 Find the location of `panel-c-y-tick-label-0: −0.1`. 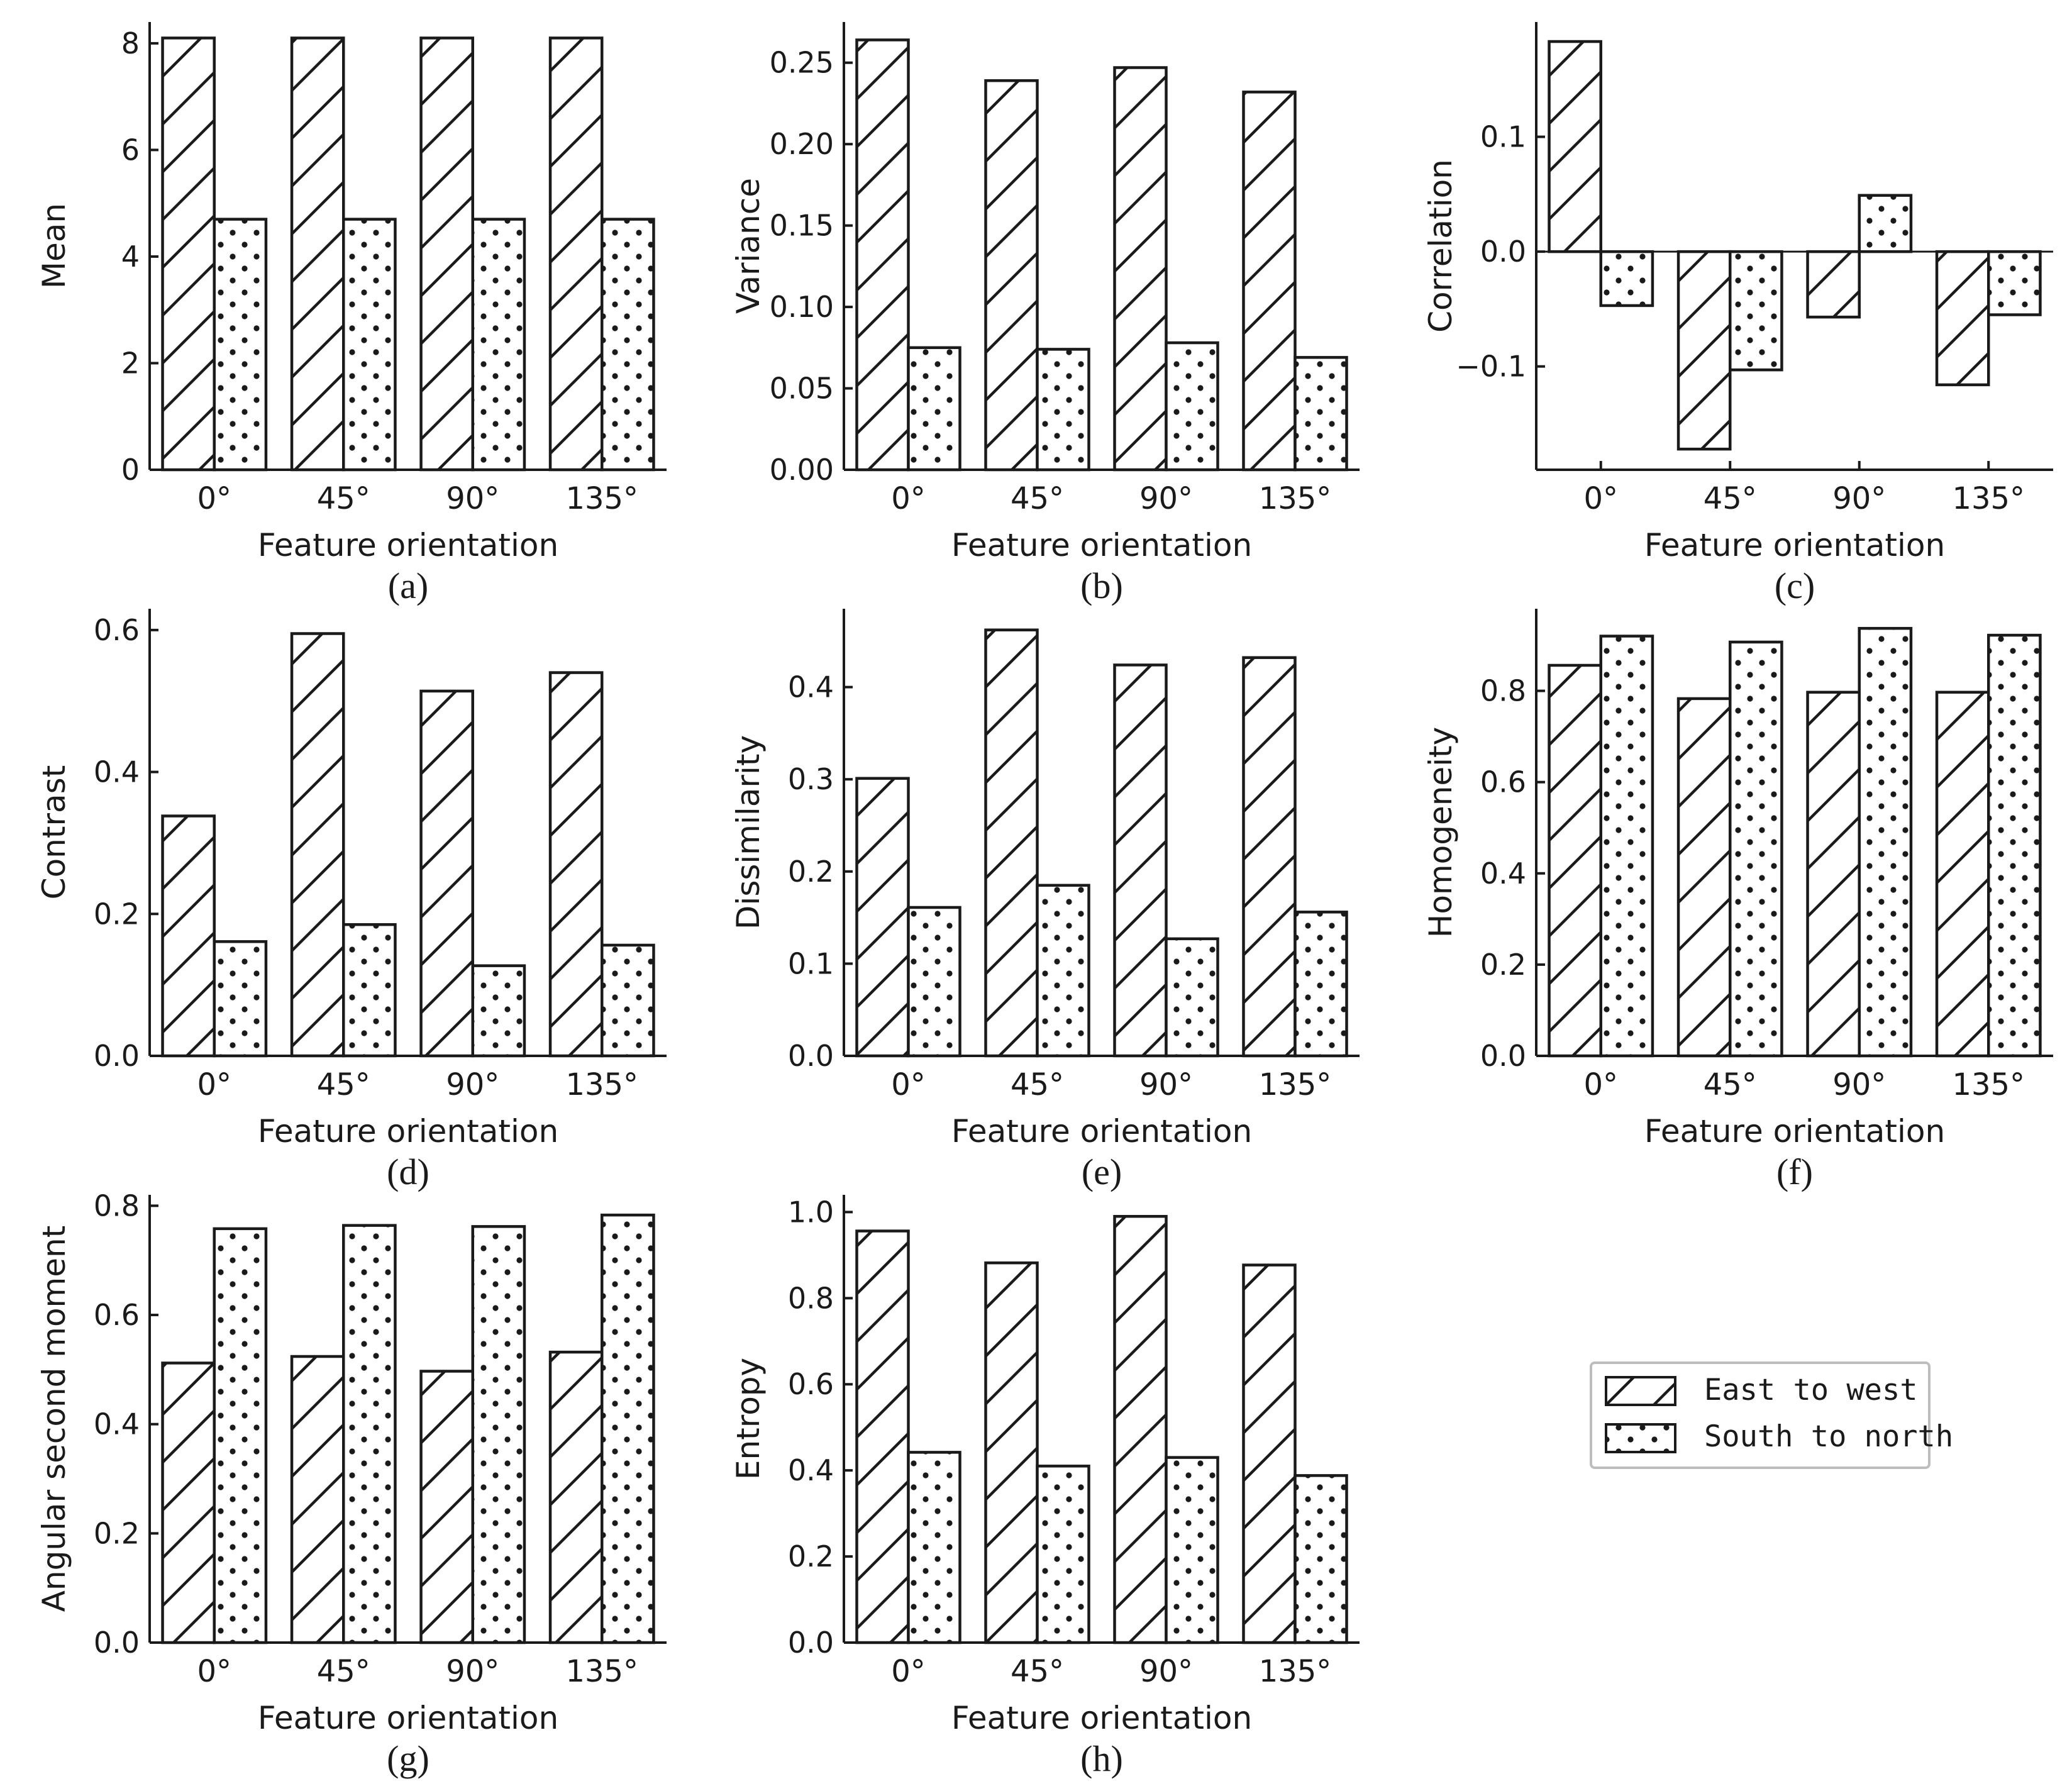

panel-c-y-tick-label-0: −0.1 is located at coordinates (1491, 367).